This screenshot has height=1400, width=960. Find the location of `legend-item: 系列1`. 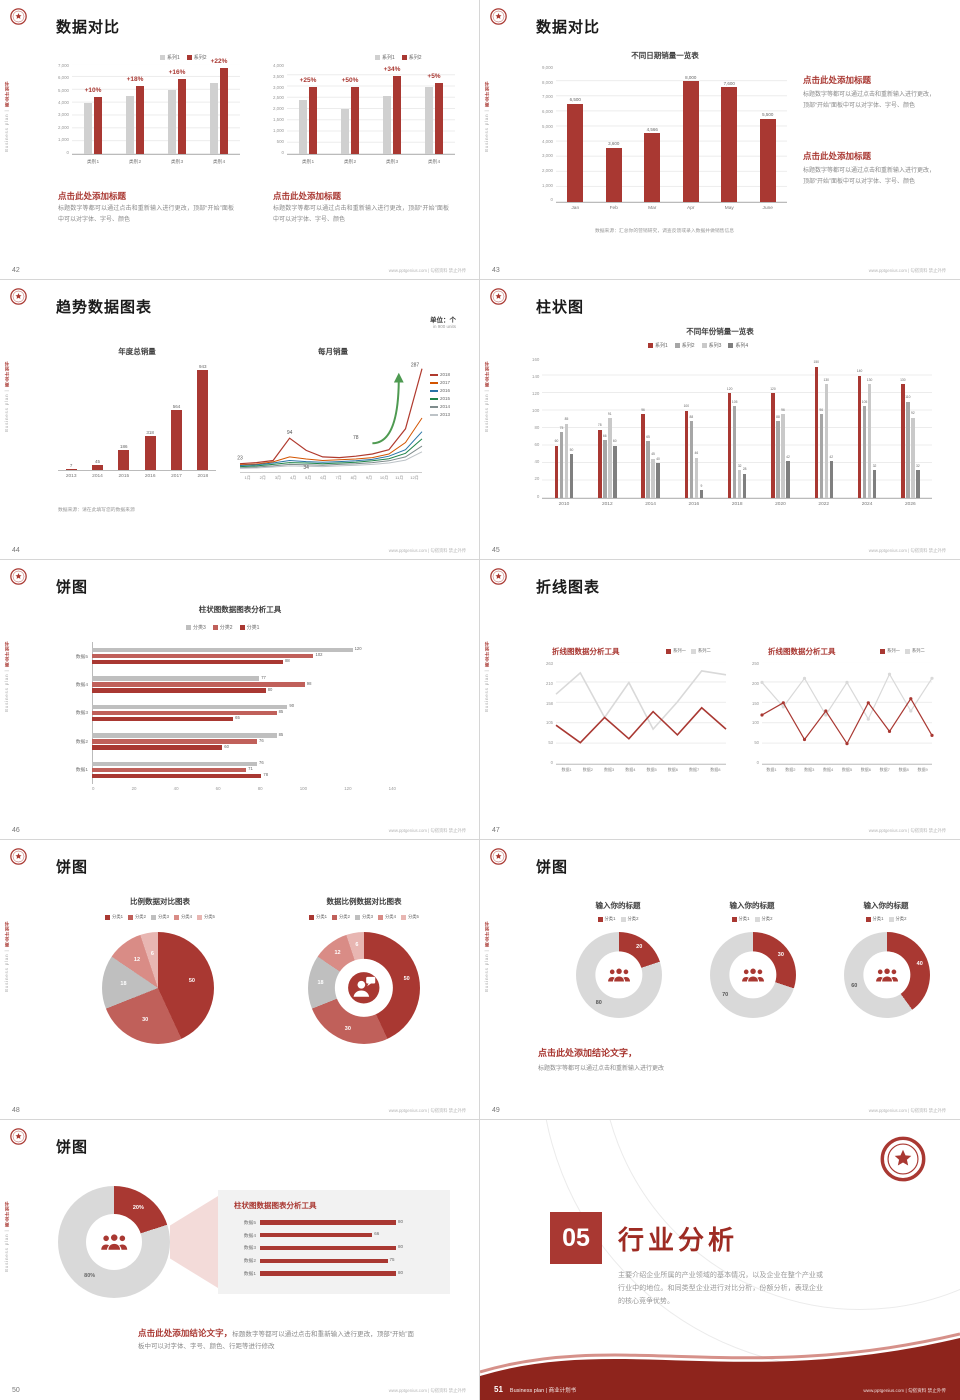

legend-item: 系列1 is located at coordinates (385, 57).